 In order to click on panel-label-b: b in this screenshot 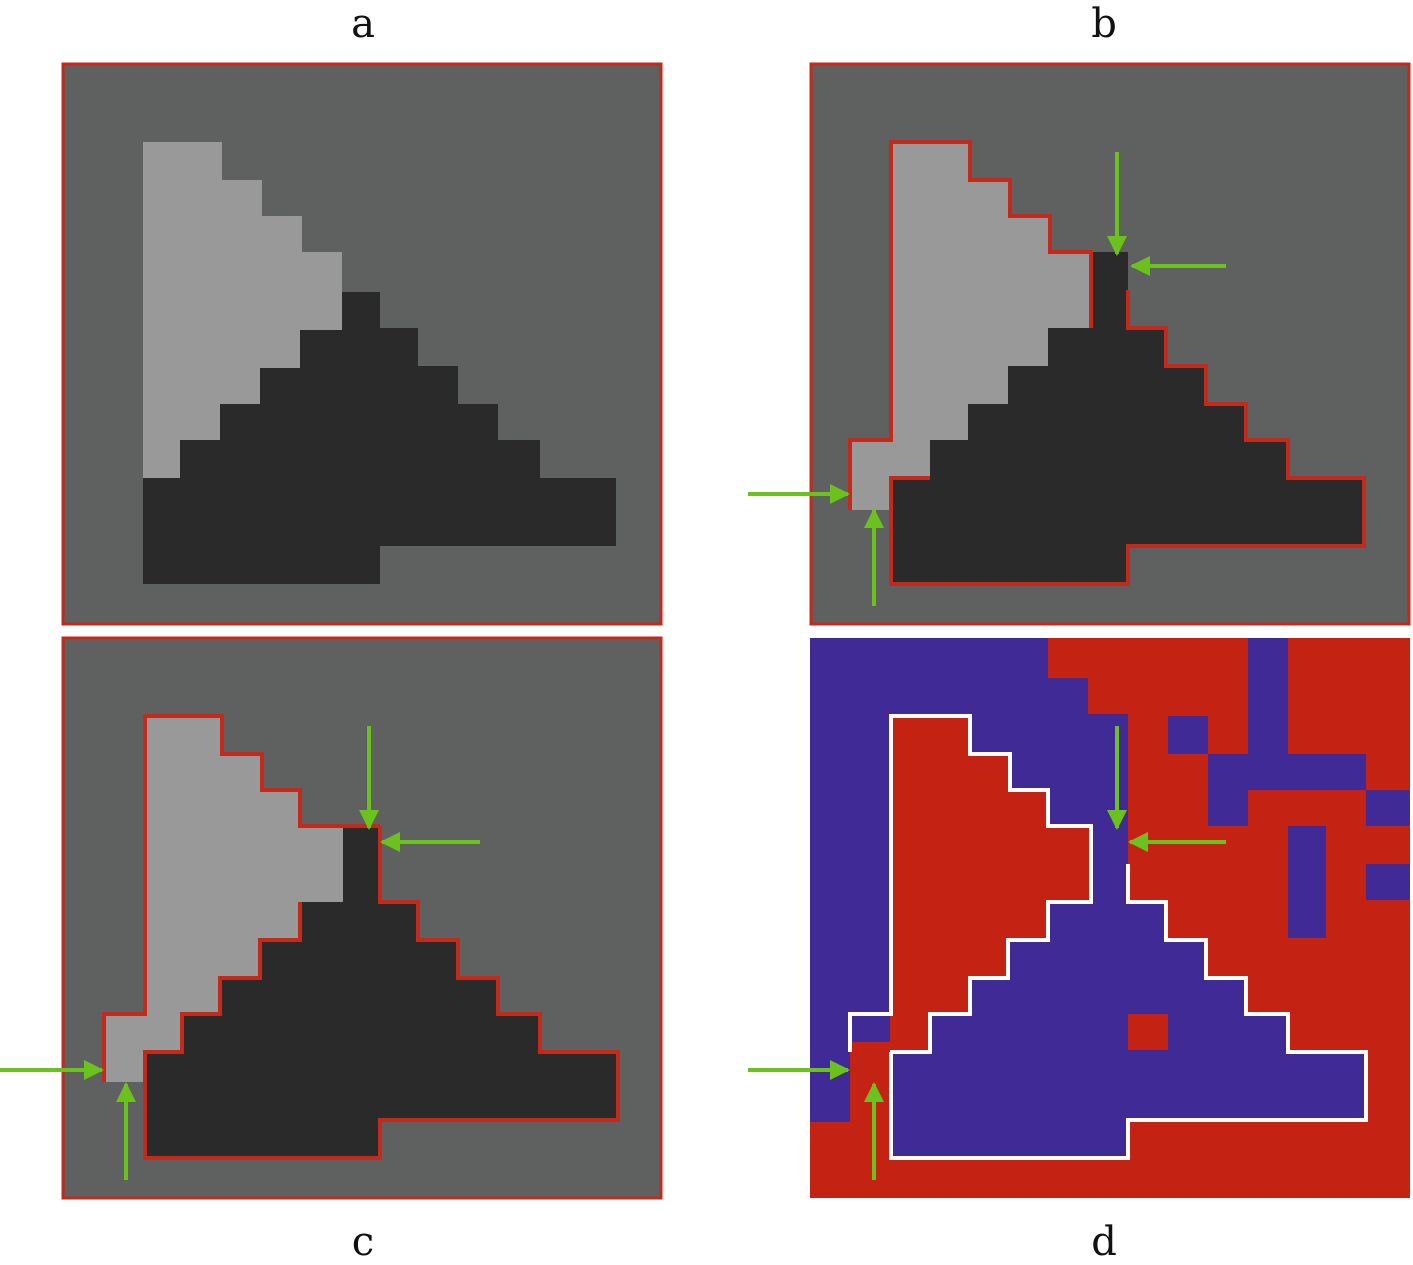, I will do `click(1104, 24)`.